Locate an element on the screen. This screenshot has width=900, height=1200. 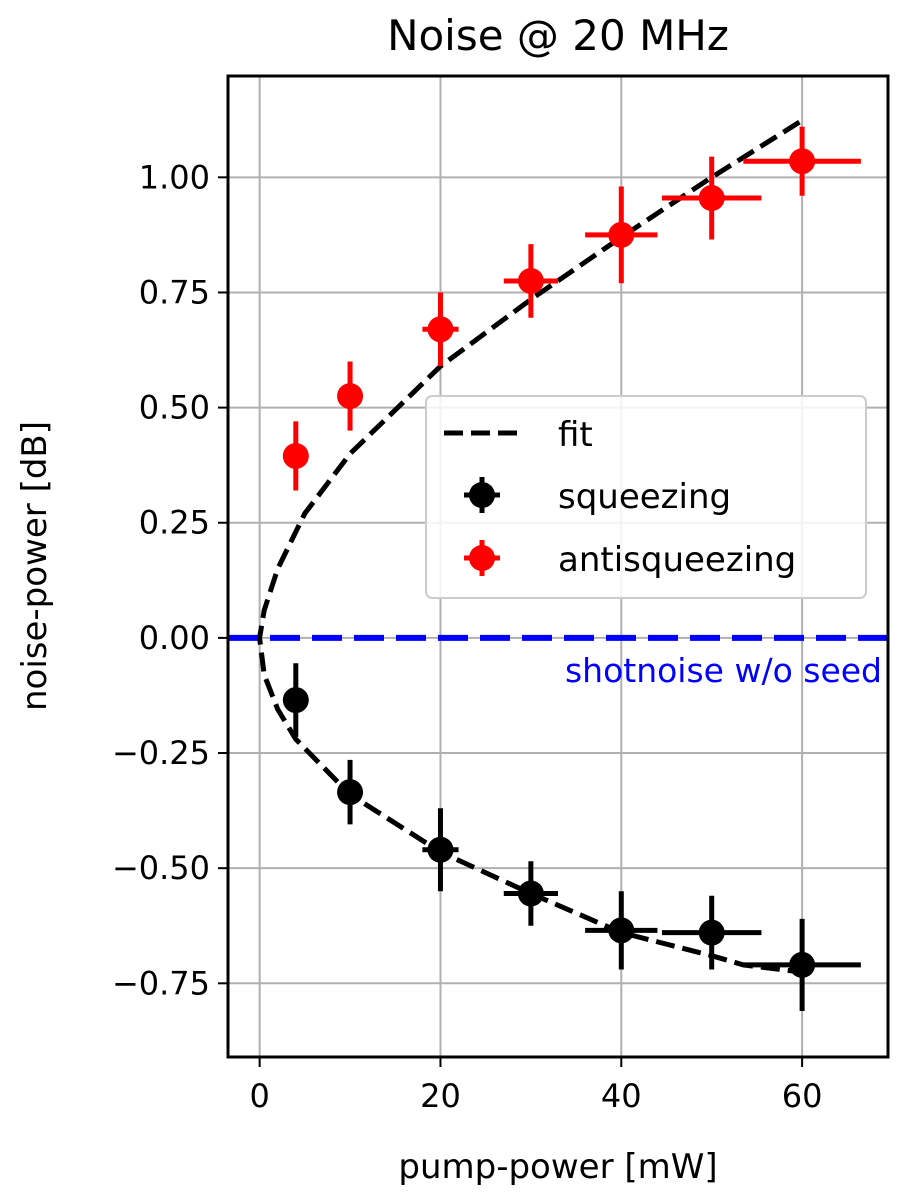
x-tick-label: 60 is located at coordinates (802, 1096).